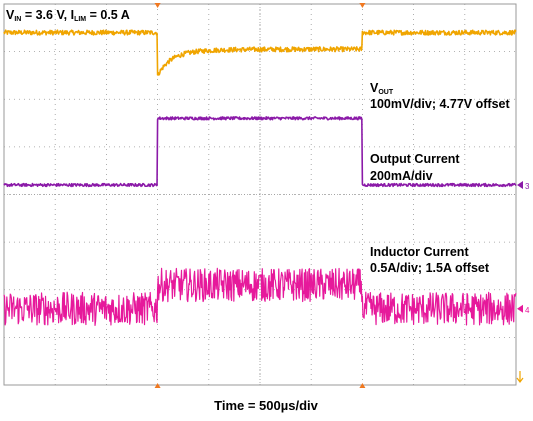 This screenshot has width=533, height=421. Describe the element at coordinates (520, 184) in the screenshot. I see `iout-channel-marker` at that location.